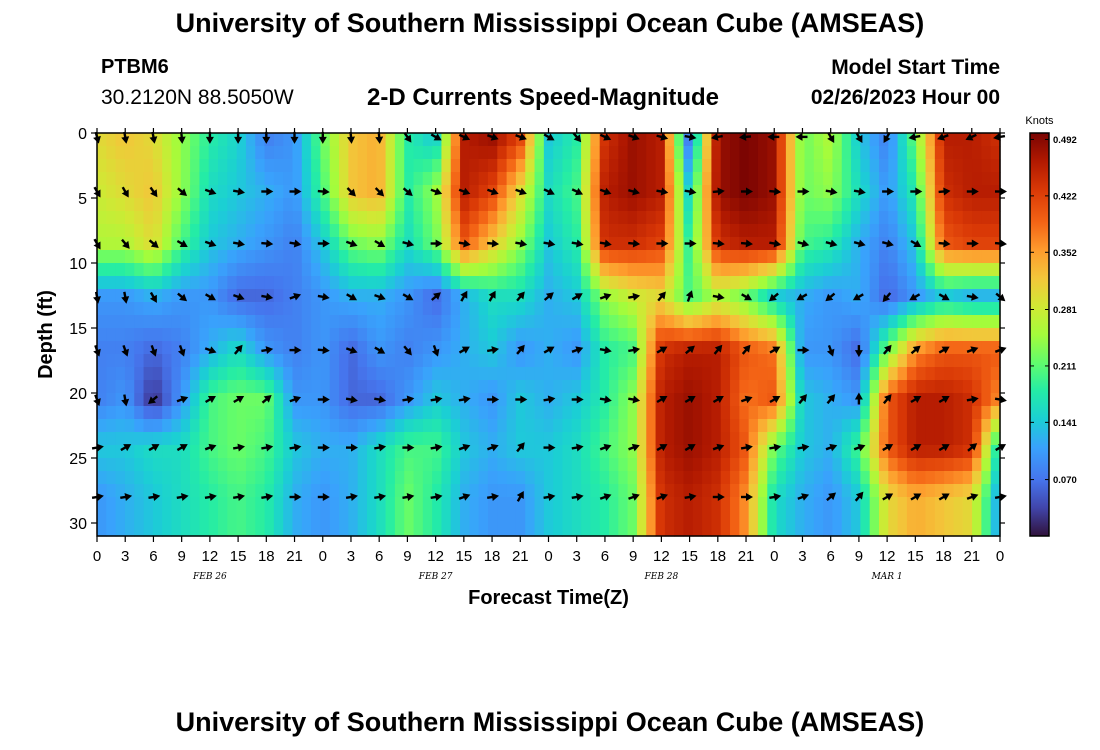  What do you see at coordinates (351, 556) in the screenshot?
I see `x-tick-label: 3` at bounding box center [351, 556].